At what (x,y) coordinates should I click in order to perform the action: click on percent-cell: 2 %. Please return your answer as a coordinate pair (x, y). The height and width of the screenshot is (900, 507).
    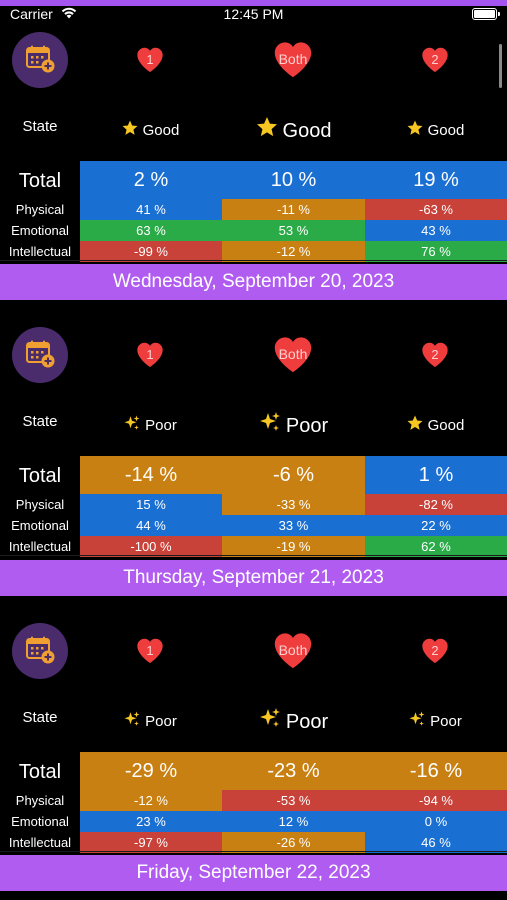
    Looking at the image, I should click on (151, 180).